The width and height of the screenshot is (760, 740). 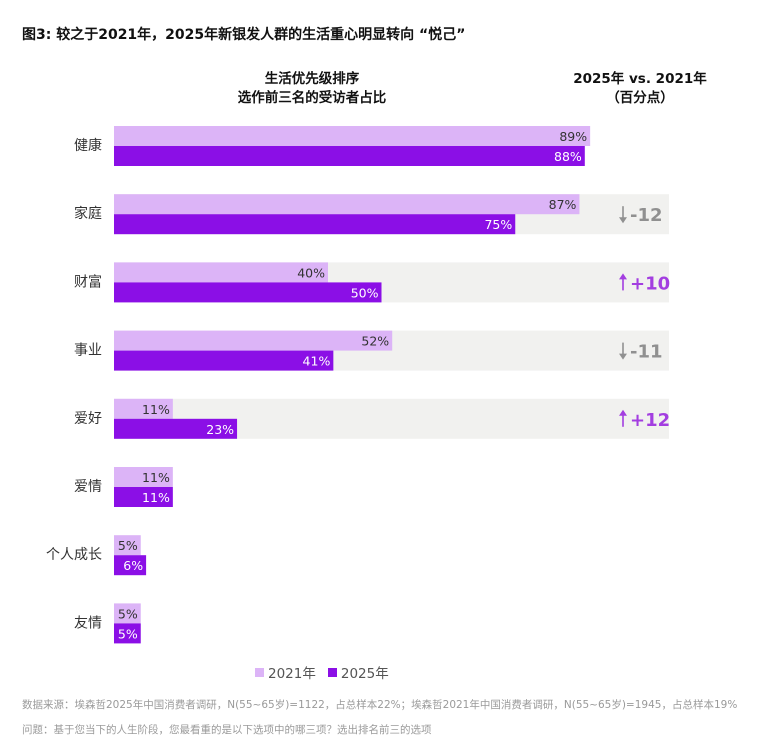 What do you see at coordinates (317, 361) in the screenshot?
I see `value-label-2025-row-4: 41%` at bounding box center [317, 361].